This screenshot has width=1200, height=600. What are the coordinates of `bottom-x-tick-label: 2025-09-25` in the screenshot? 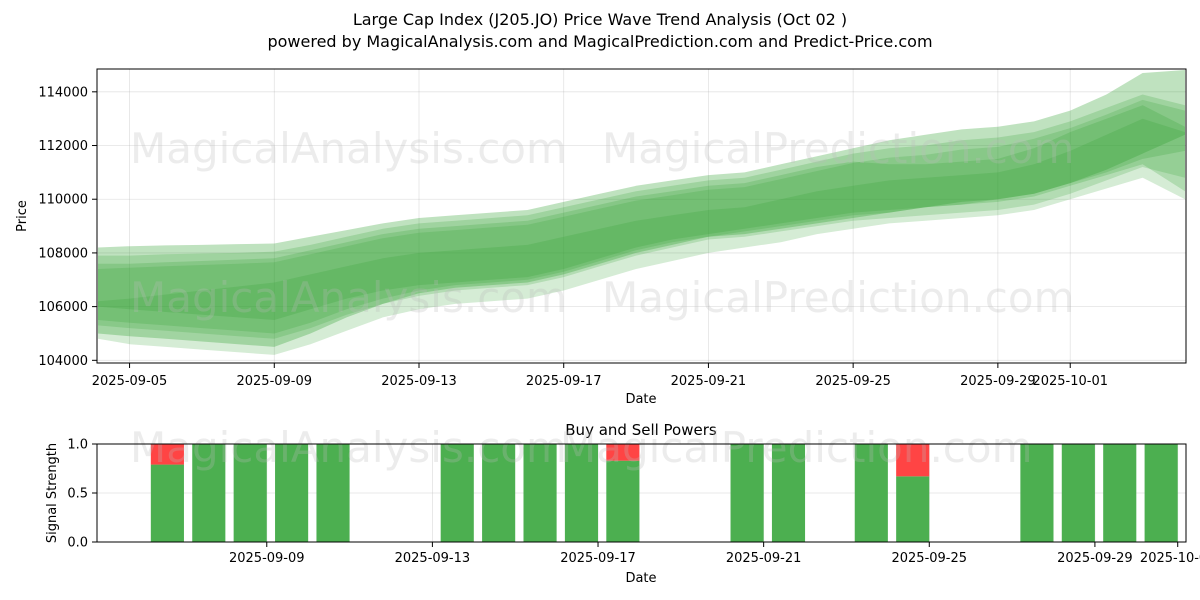 It's located at (929, 558).